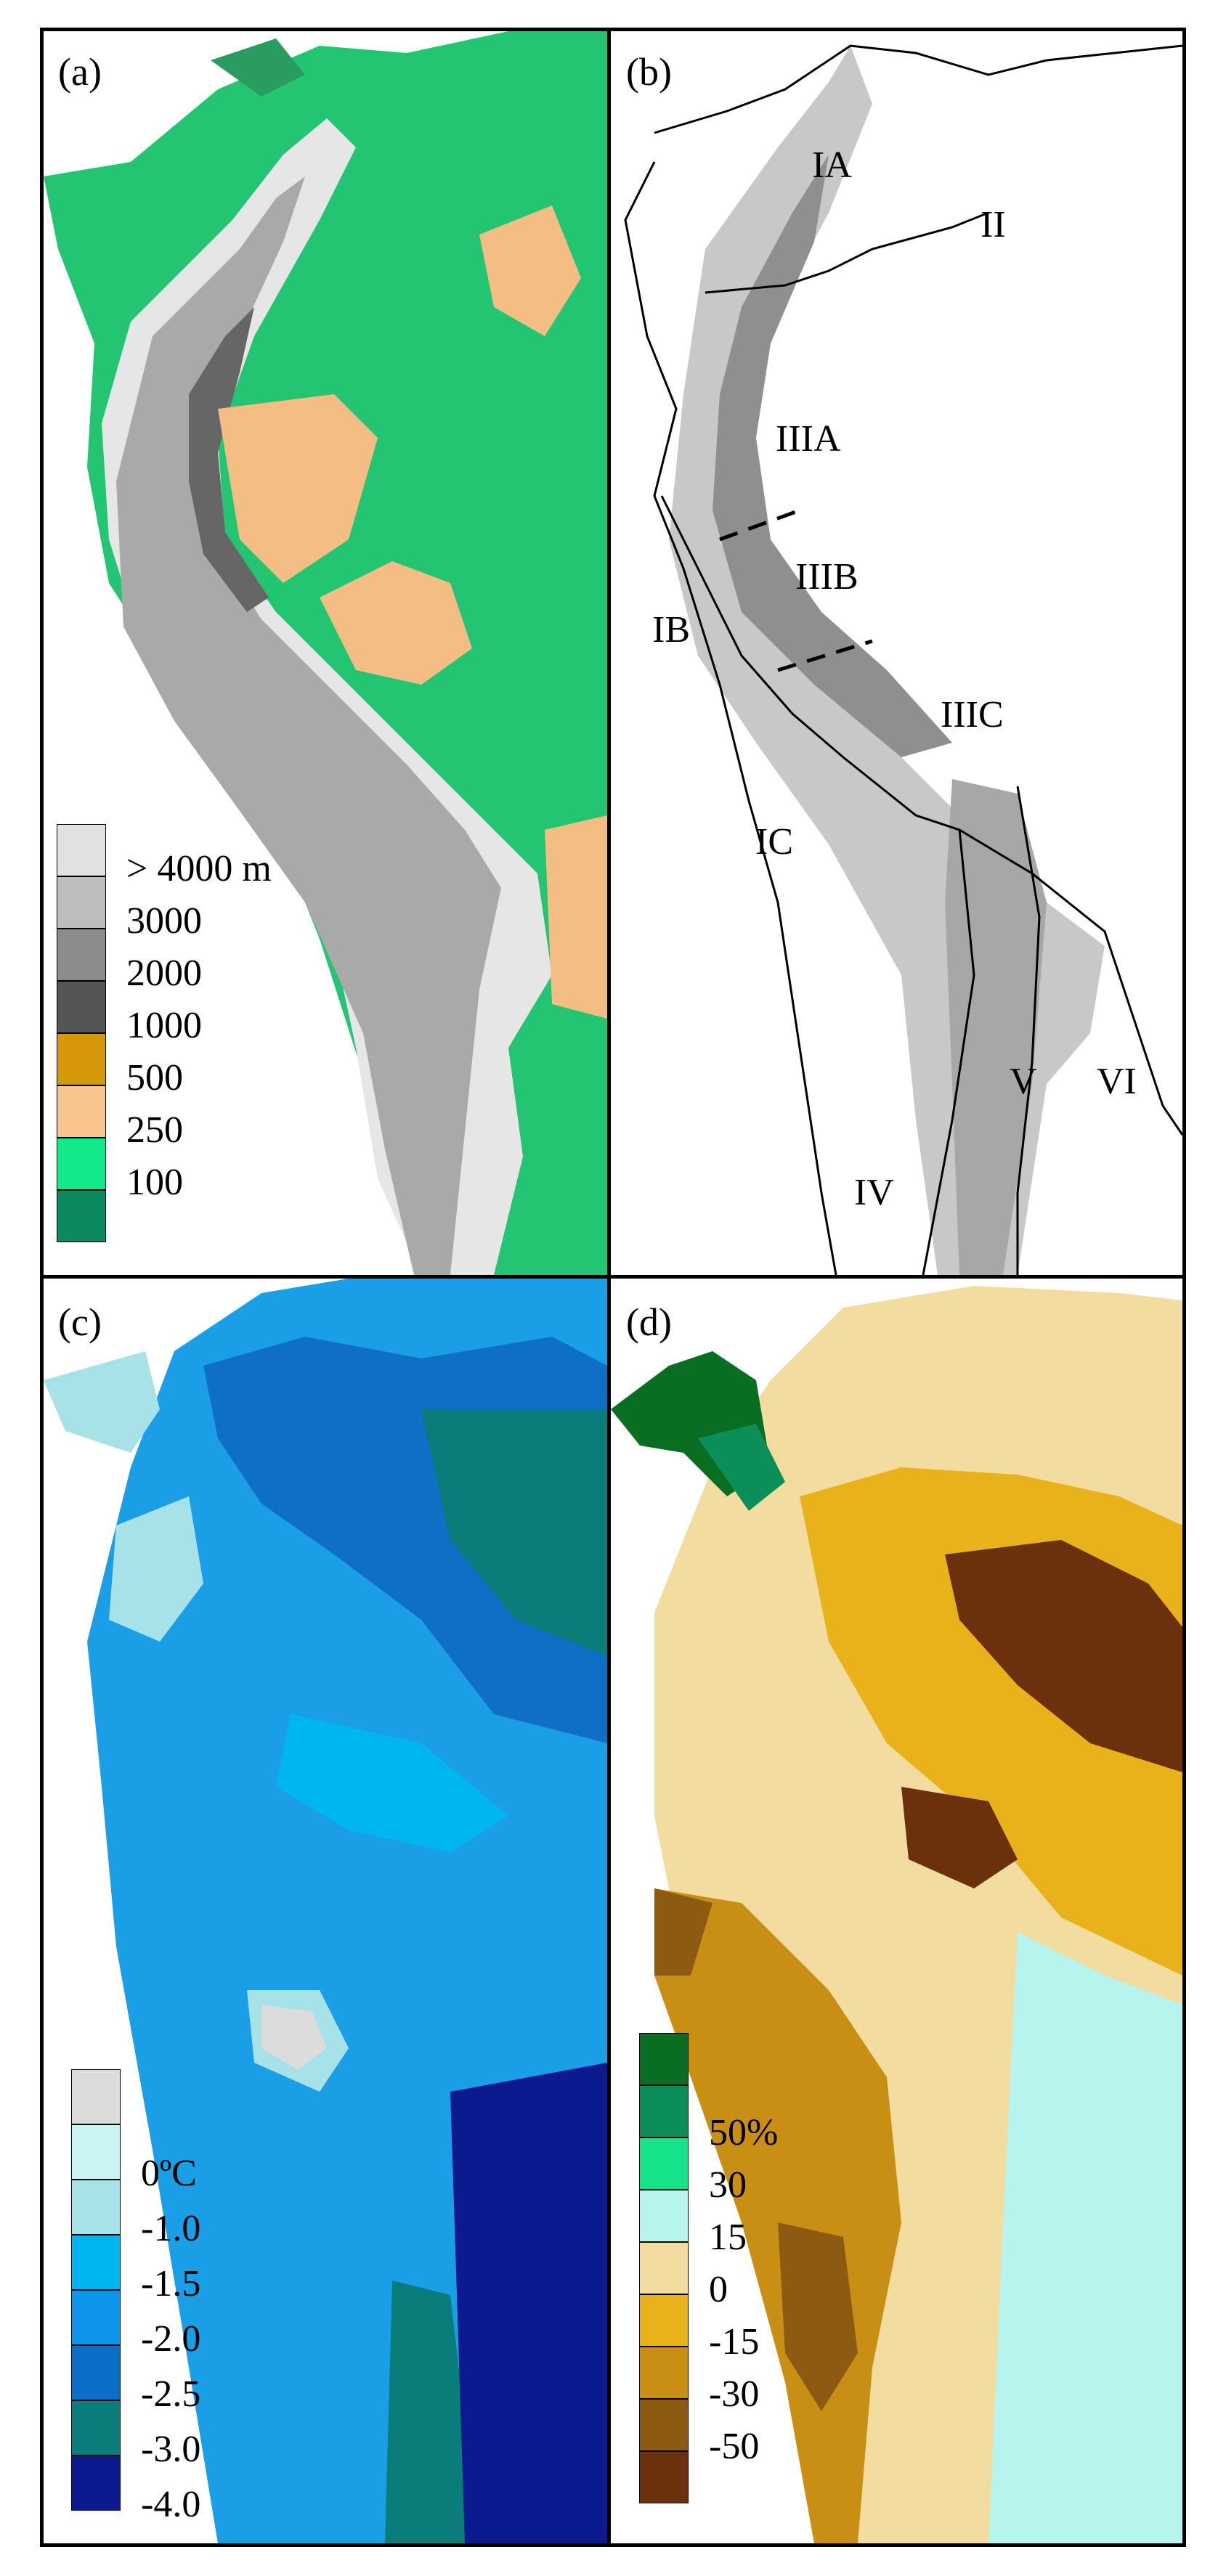  What do you see at coordinates (1024, 1081) in the screenshot?
I see `region-label-V: V` at bounding box center [1024, 1081].